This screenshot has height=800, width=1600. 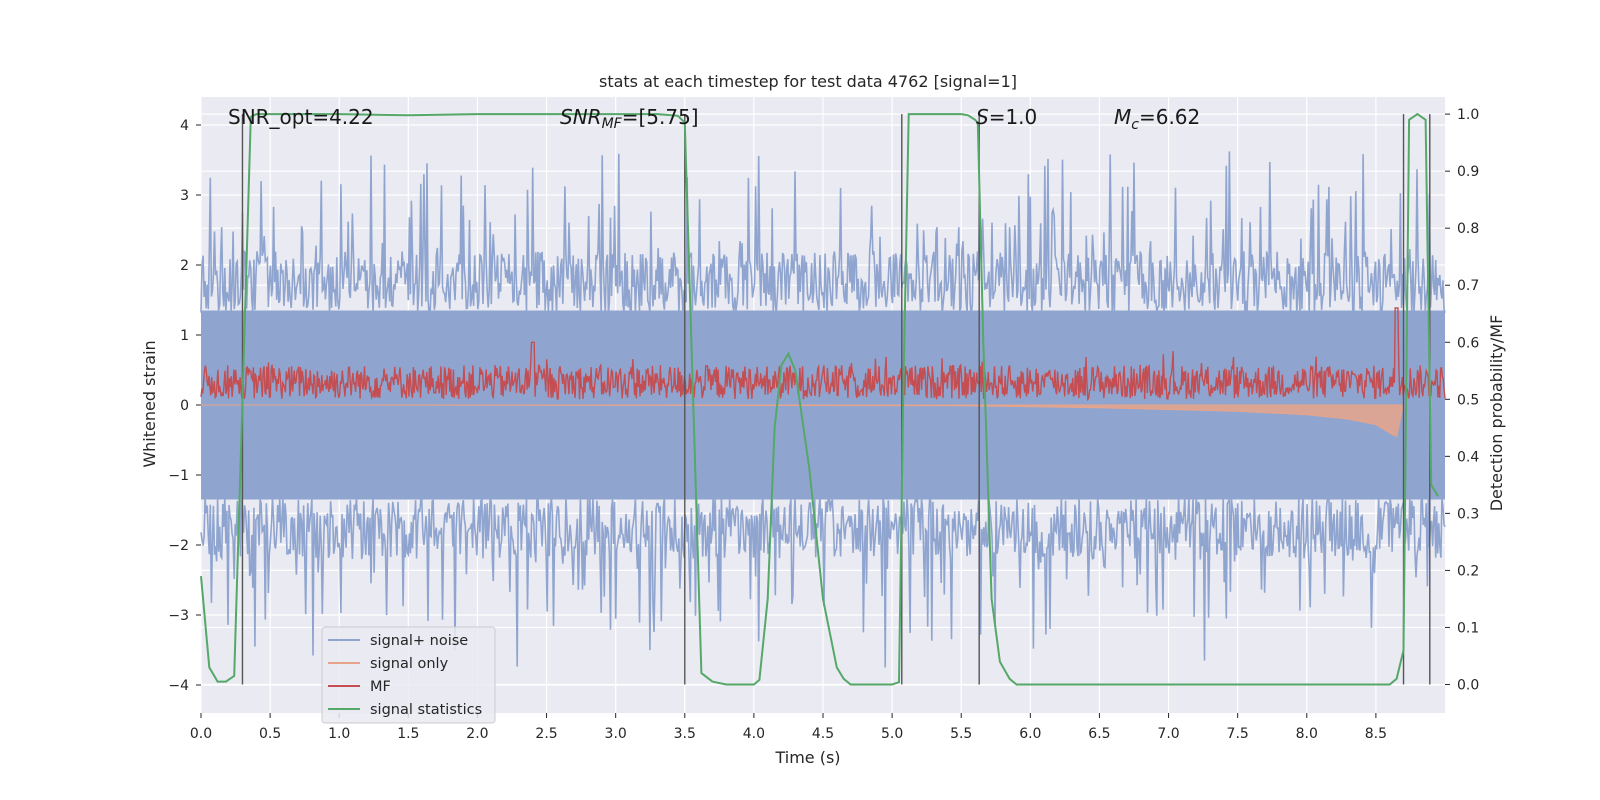 I want to click on y-right-tick-label: 0.9, so click(x=1468, y=172).